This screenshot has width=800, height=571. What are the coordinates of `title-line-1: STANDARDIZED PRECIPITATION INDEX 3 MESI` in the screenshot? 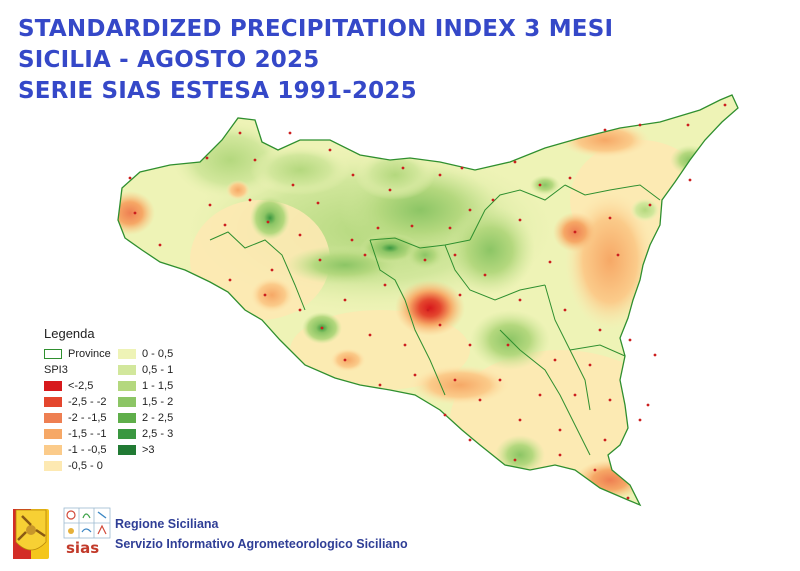 It's located at (316, 29).